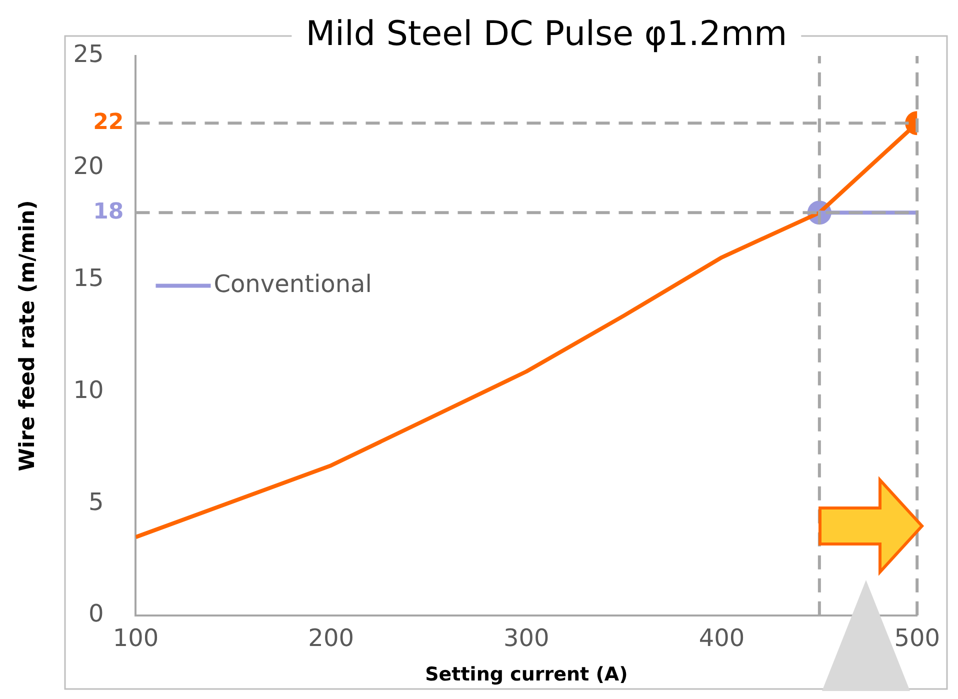 The width and height of the screenshot is (958, 699). What do you see at coordinates (96, 614) in the screenshot?
I see `y-tick-label: 0` at bounding box center [96, 614].